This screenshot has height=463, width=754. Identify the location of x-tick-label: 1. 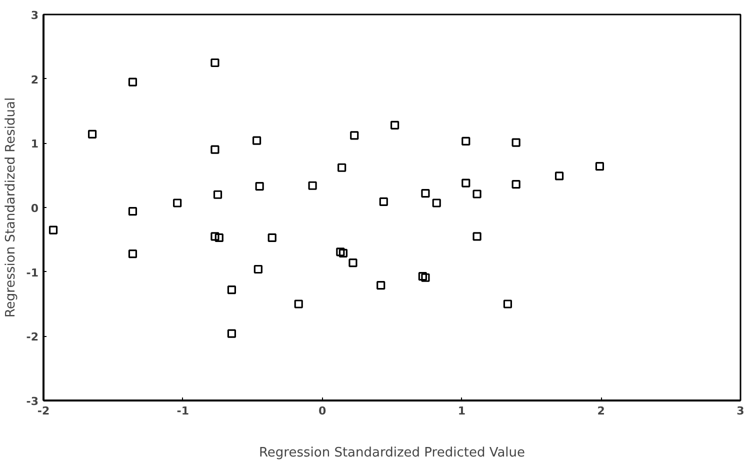
(462, 411).